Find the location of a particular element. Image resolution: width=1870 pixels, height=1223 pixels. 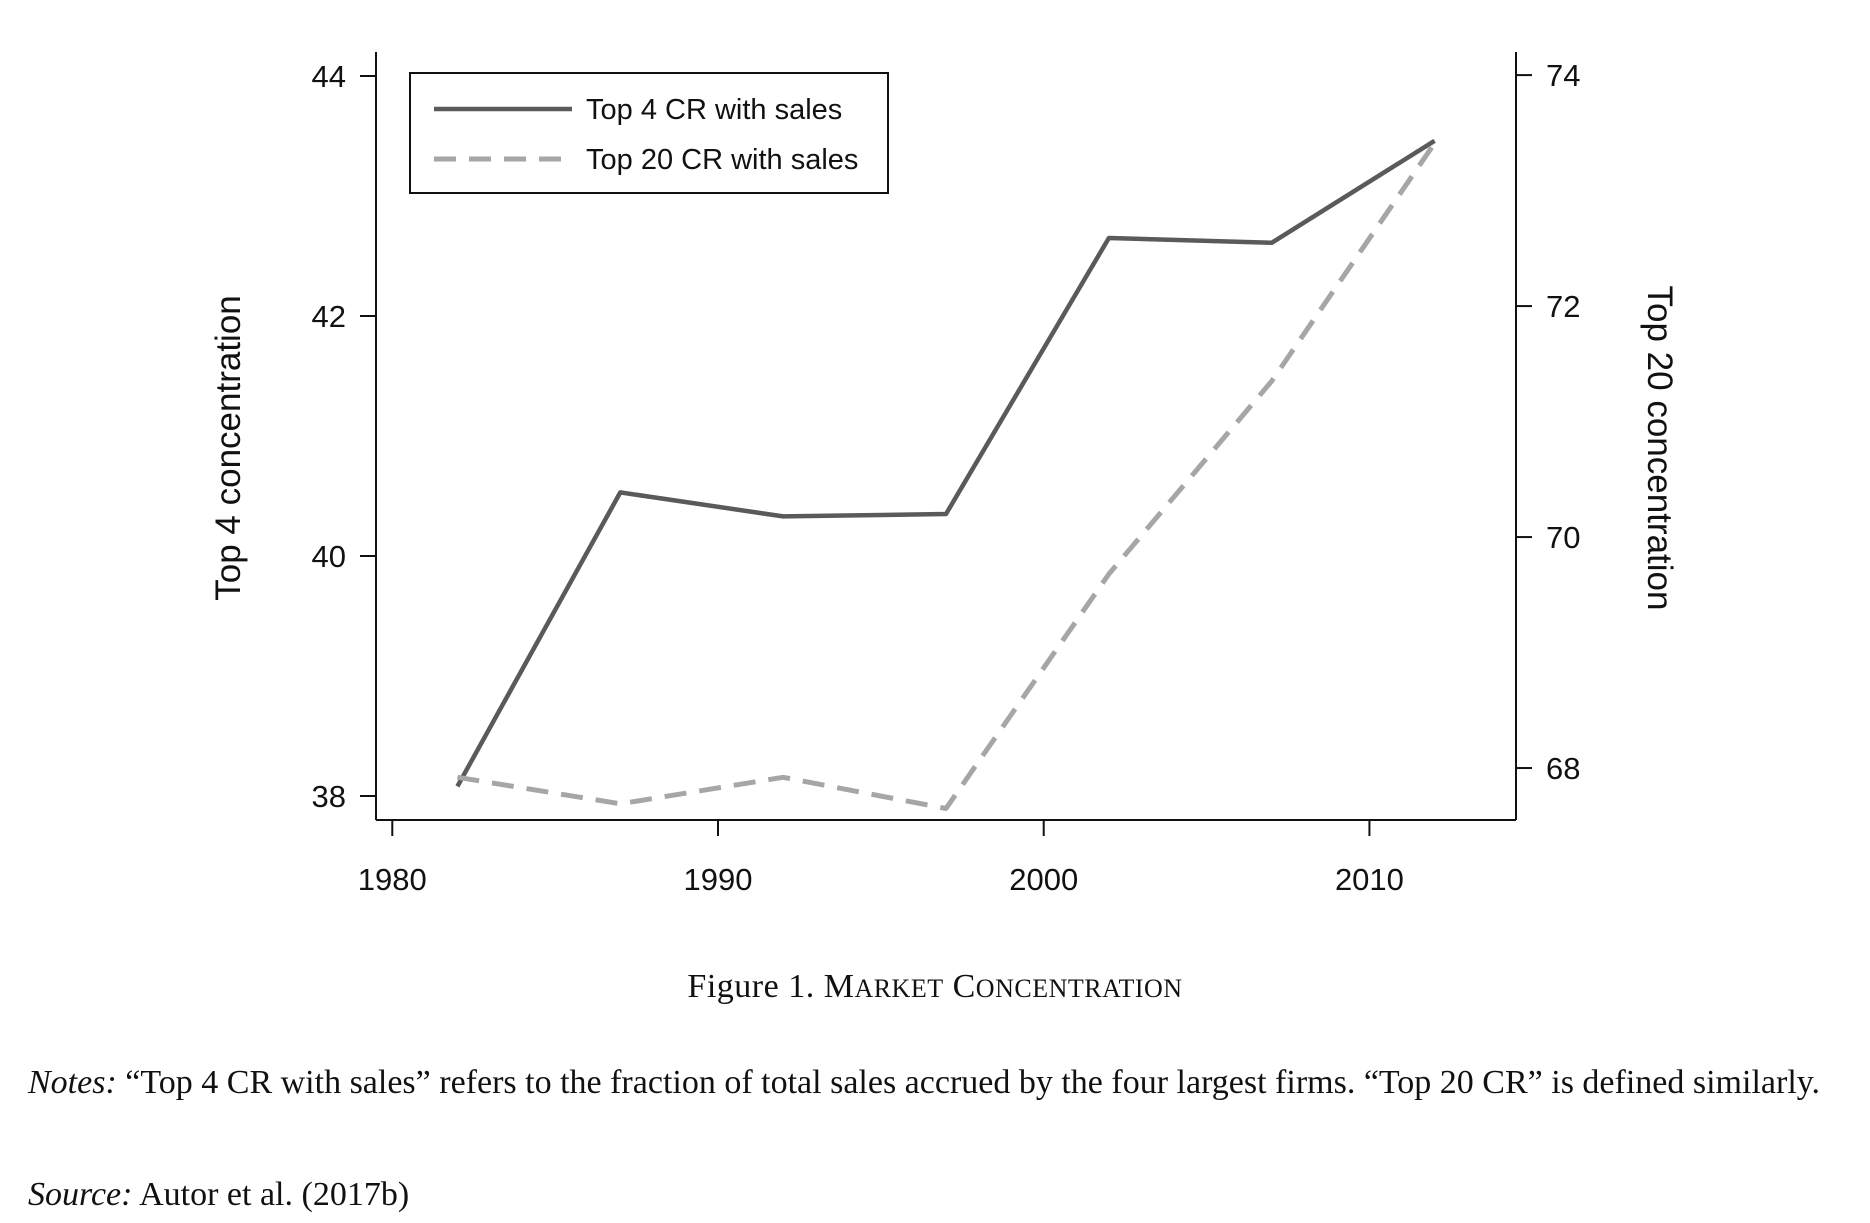

left-y-tick-label: 38 is located at coordinates (329, 796).